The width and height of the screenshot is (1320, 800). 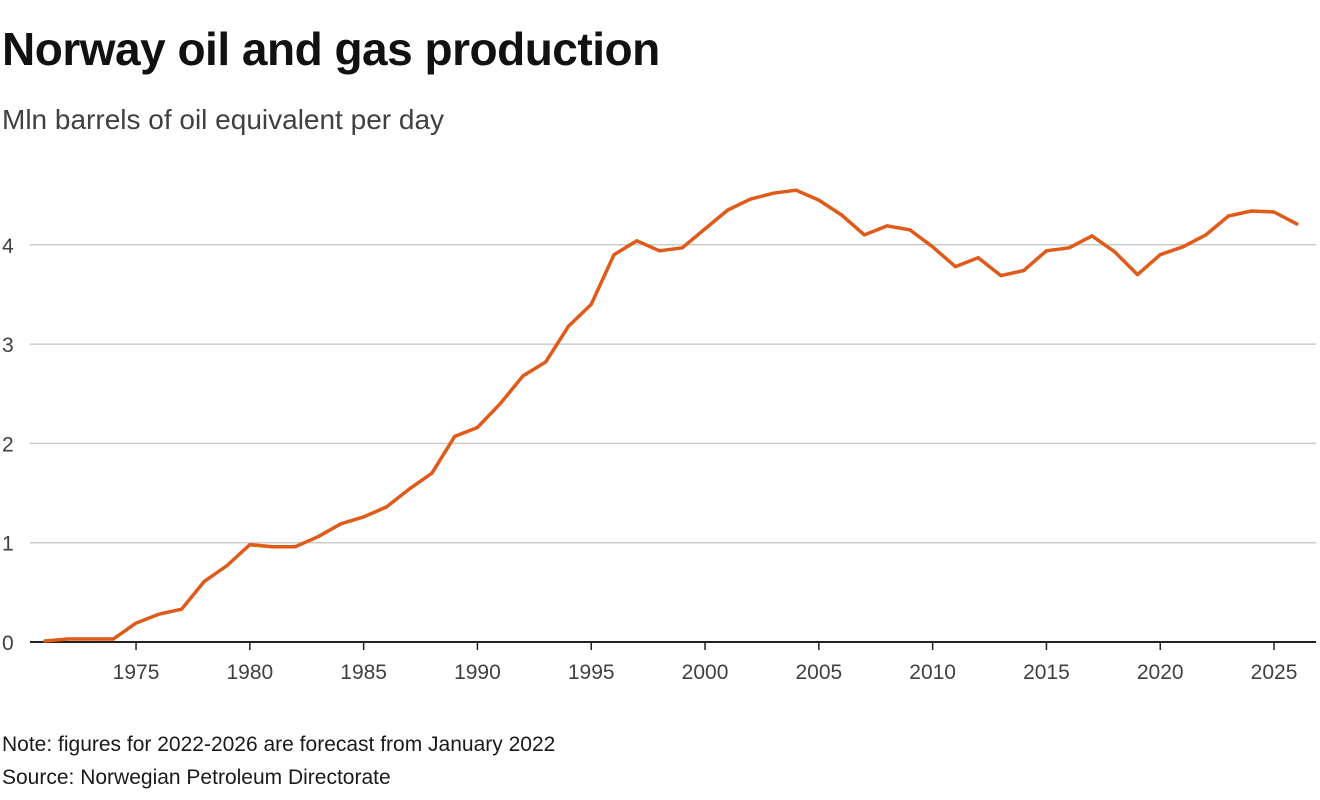 What do you see at coordinates (455, 436) in the screenshot?
I see `data-point-1989` at bounding box center [455, 436].